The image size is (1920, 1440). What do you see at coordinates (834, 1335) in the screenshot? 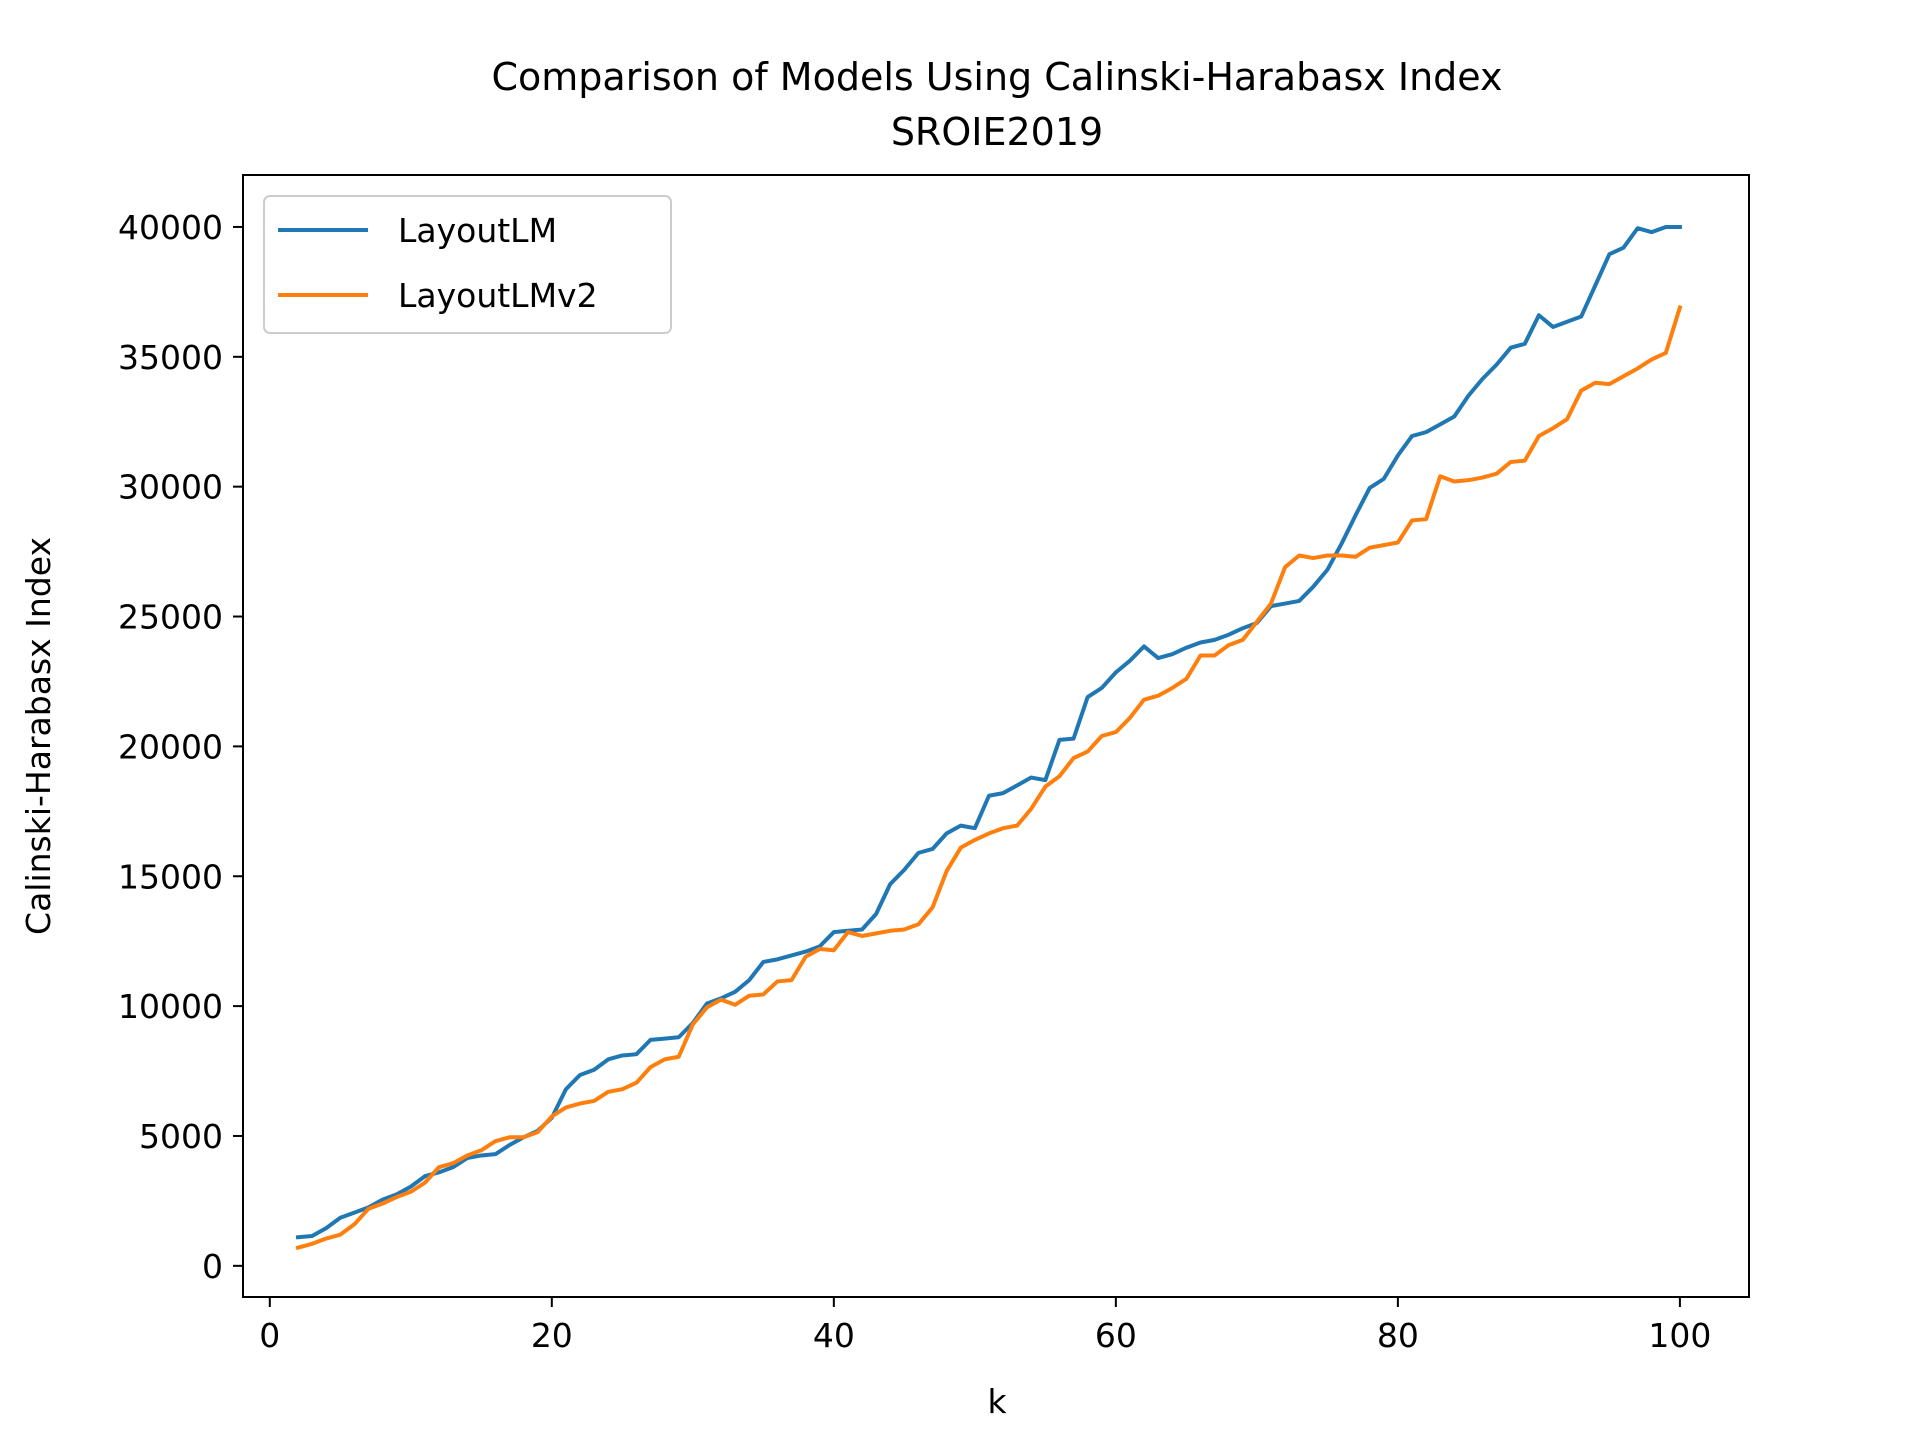
I see `x-tick-label: 40` at bounding box center [834, 1335].